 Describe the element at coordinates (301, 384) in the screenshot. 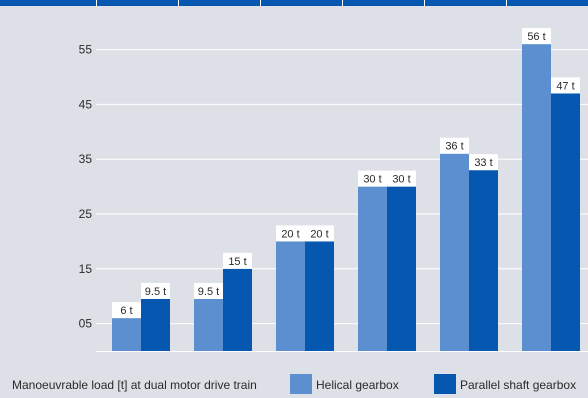

I see `legend-swatch-helical` at that location.